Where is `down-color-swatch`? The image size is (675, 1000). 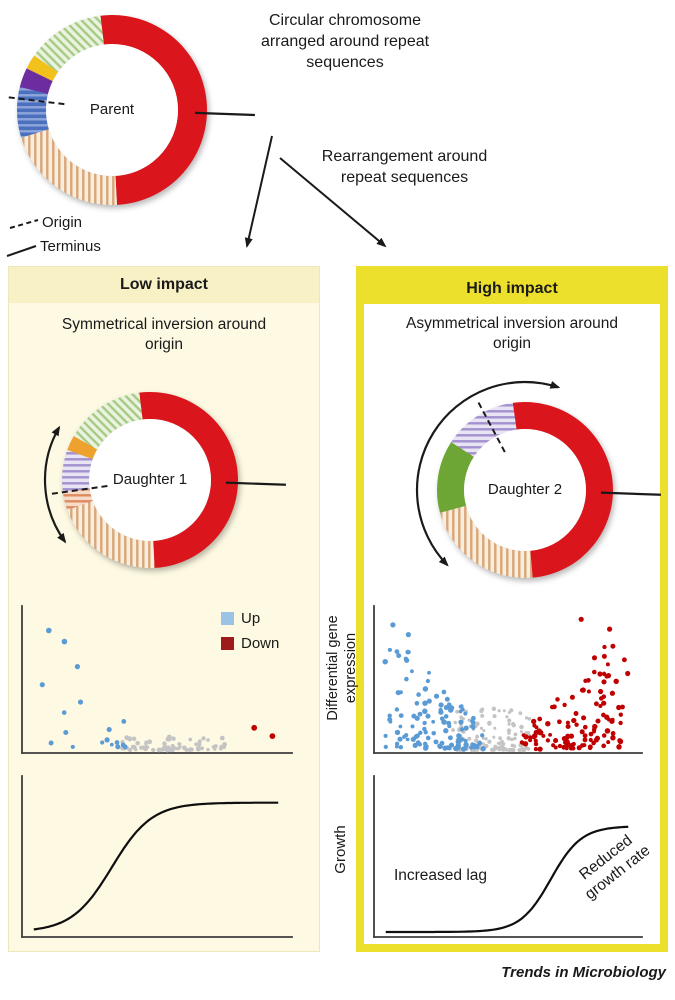
down-color-swatch is located at coordinates (227, 643).